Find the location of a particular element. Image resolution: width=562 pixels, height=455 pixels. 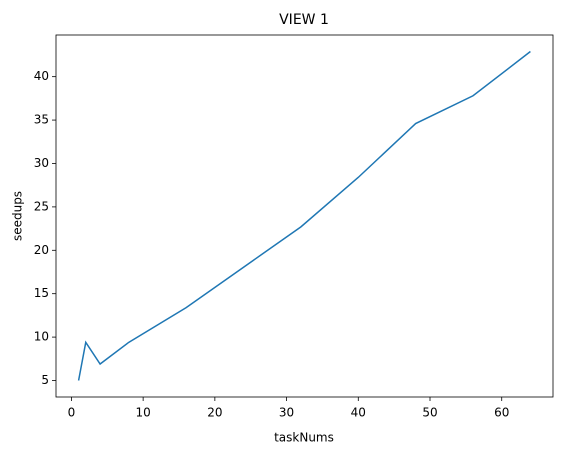

x-tick-label: 20 is located at coordinates (214, 413).